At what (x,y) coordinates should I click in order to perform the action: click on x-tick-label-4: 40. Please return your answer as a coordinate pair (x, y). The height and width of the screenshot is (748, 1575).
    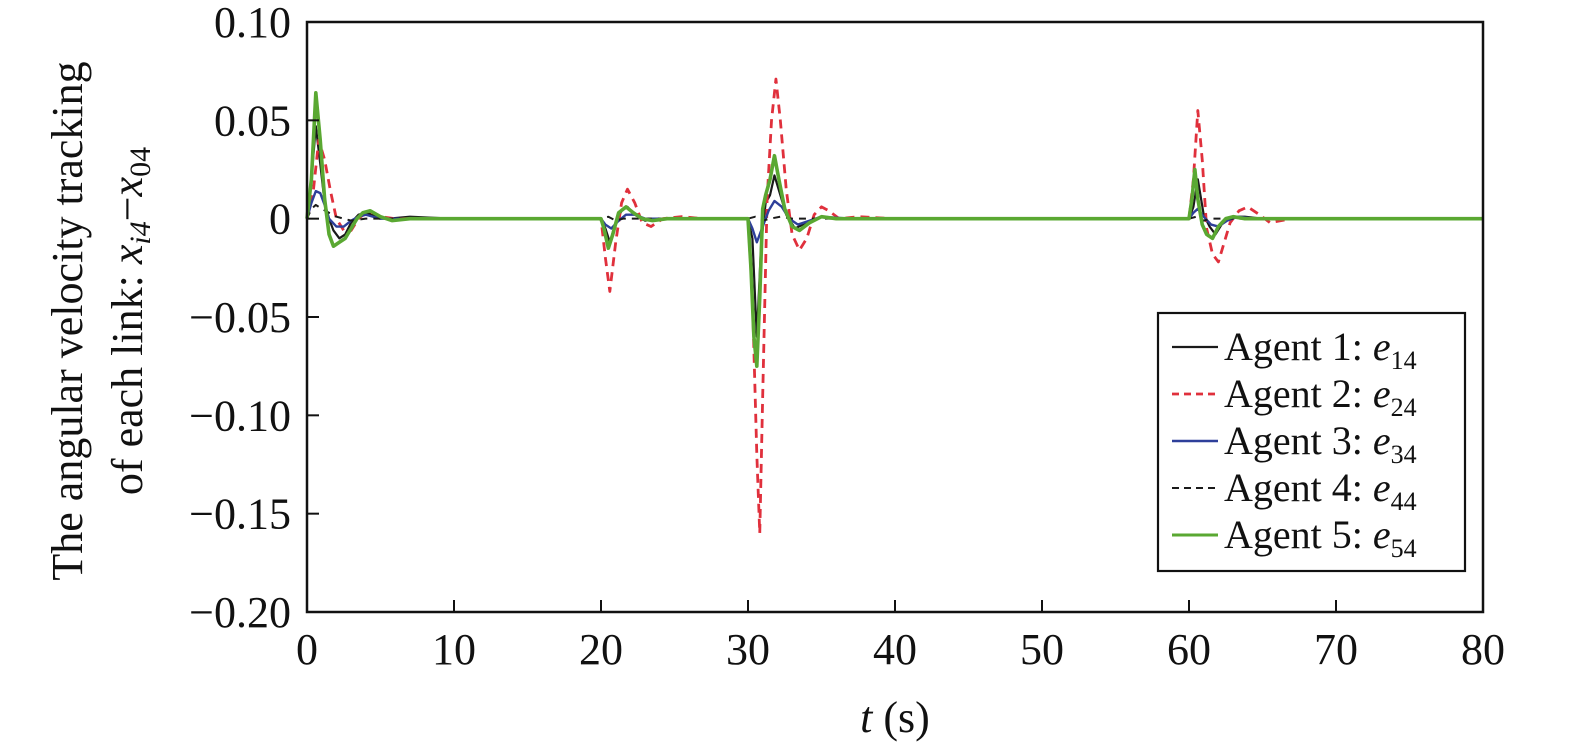
    Looking at the image, I should click on (895, 649).